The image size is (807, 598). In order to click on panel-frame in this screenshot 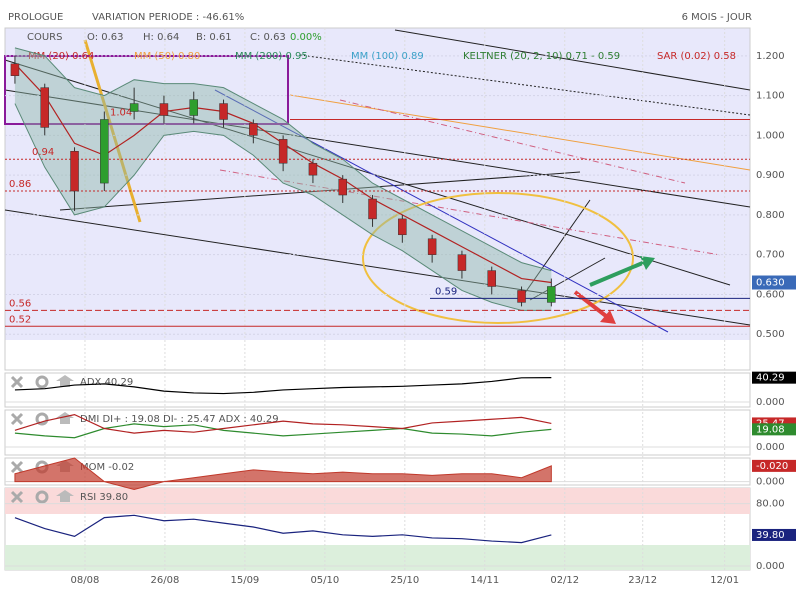, I will do `click(377, 390)`.